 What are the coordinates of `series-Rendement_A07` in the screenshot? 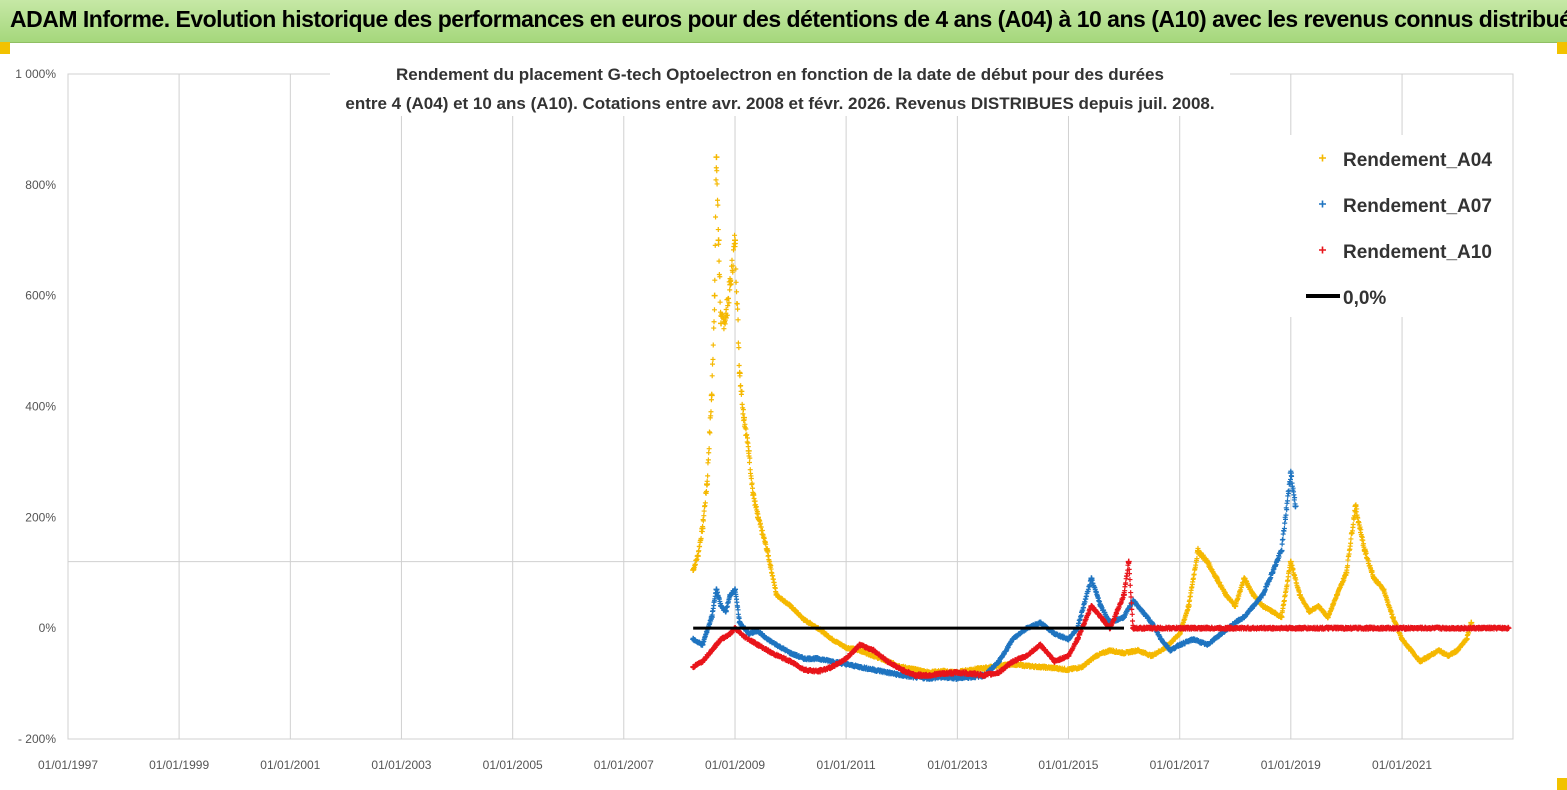 It's located at (994, 575).